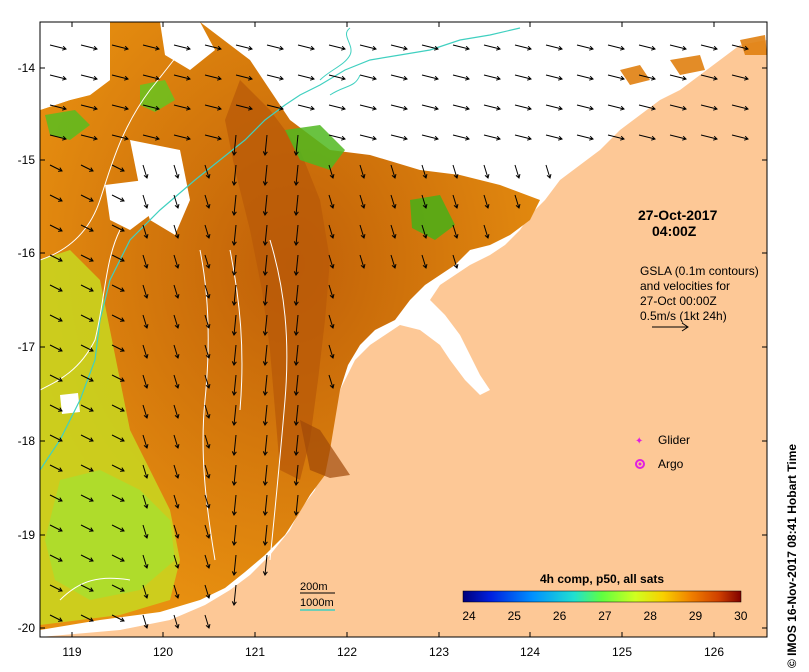 This screenshot has height=672, width=809. What do you see at coordinates (602, 579) in the screenshot?
I see `colorbar-title: 4h comp, p50, all sats` at bounding box center [602, 579].